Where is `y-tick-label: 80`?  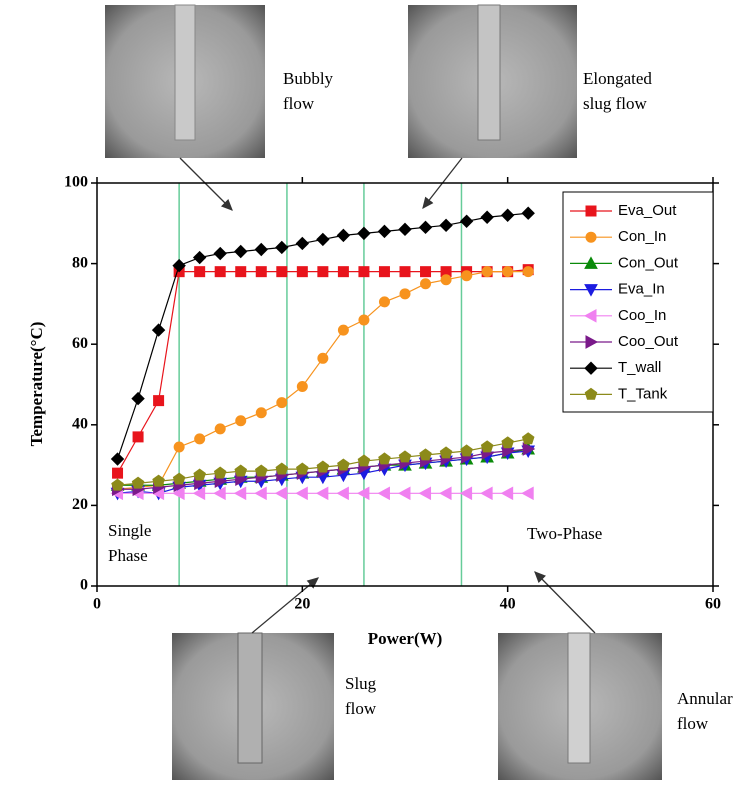 y-tick-label: 80 is located at coordinates (80, 262).